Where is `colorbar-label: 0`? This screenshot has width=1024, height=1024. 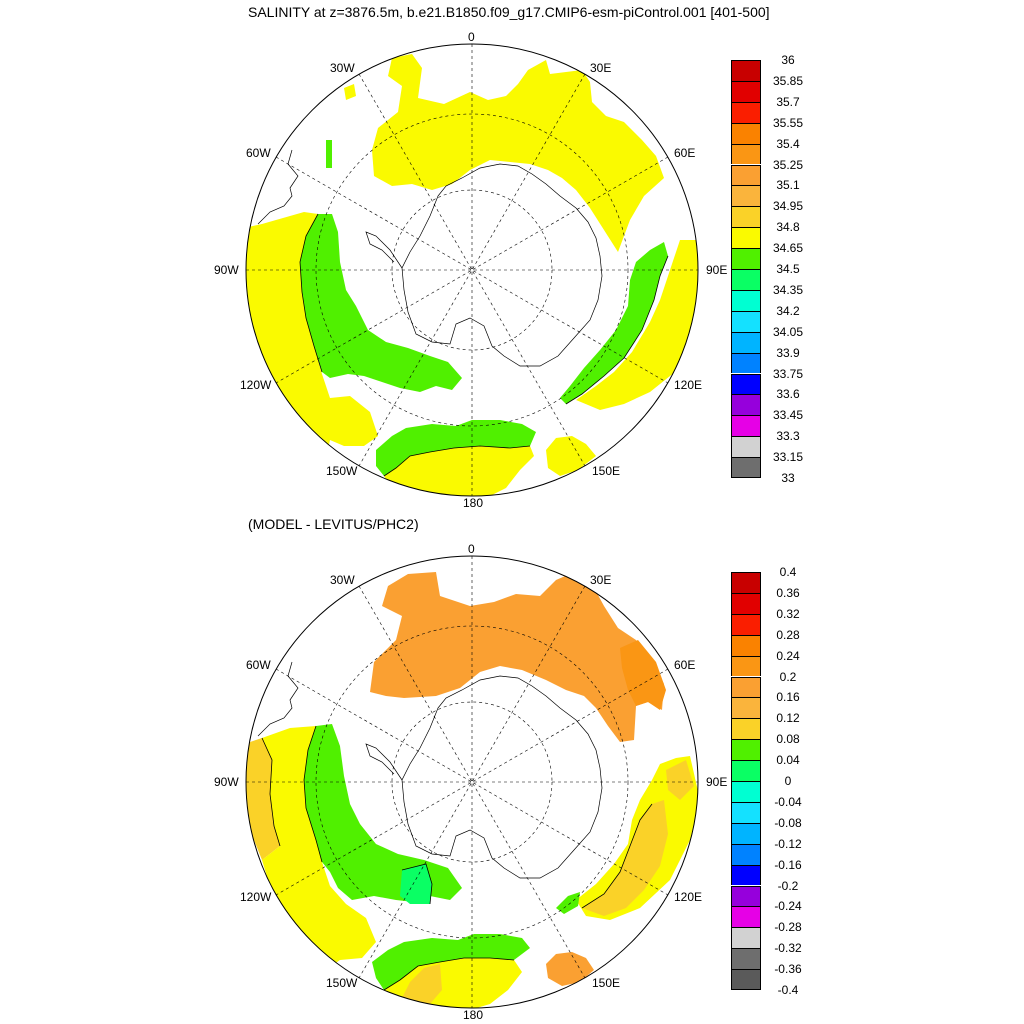
colorbar-label: 0 is located at coordinates (788, 781).